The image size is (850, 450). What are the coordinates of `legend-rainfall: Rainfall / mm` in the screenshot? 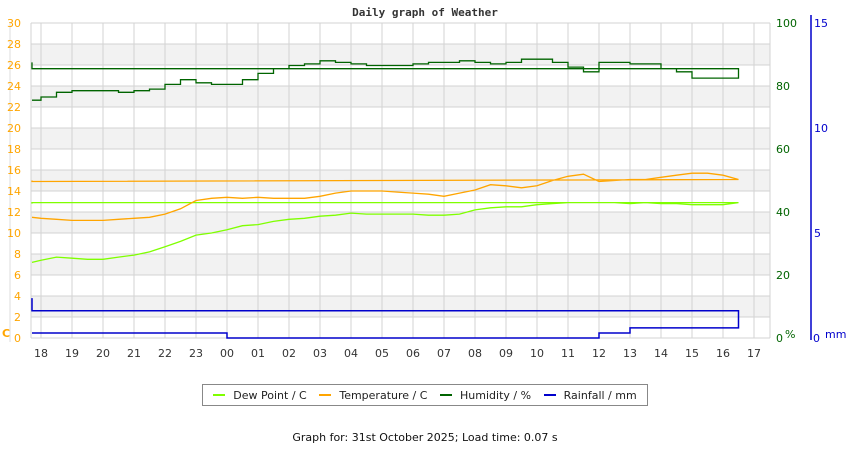 It's located at (590, 395).